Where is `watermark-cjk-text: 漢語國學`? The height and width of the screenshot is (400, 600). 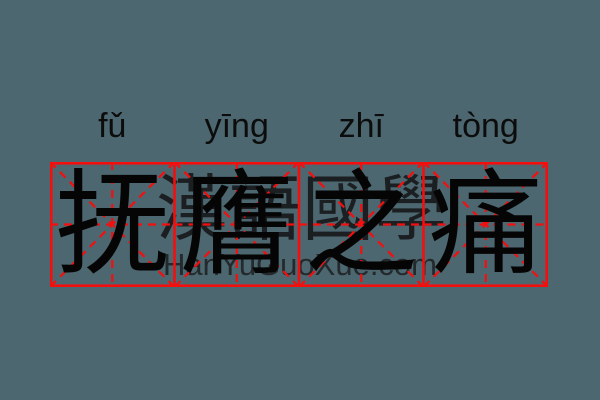
watermark-cjk-text: 漢語國學 is located at coordinates (302, 209).